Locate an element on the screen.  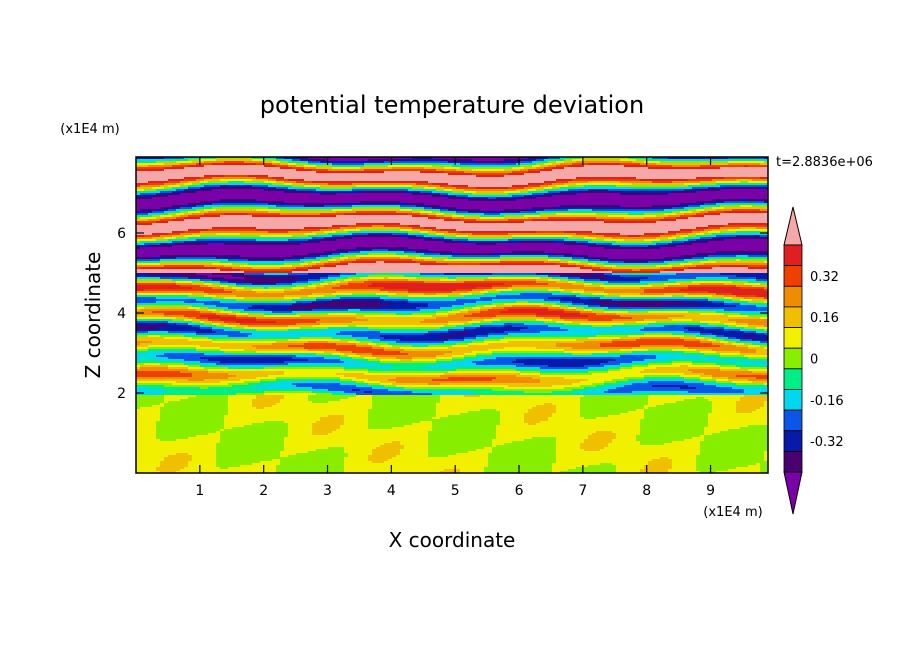
x-unit-label: (x1E4 m) is located at coordinates (732, 512).